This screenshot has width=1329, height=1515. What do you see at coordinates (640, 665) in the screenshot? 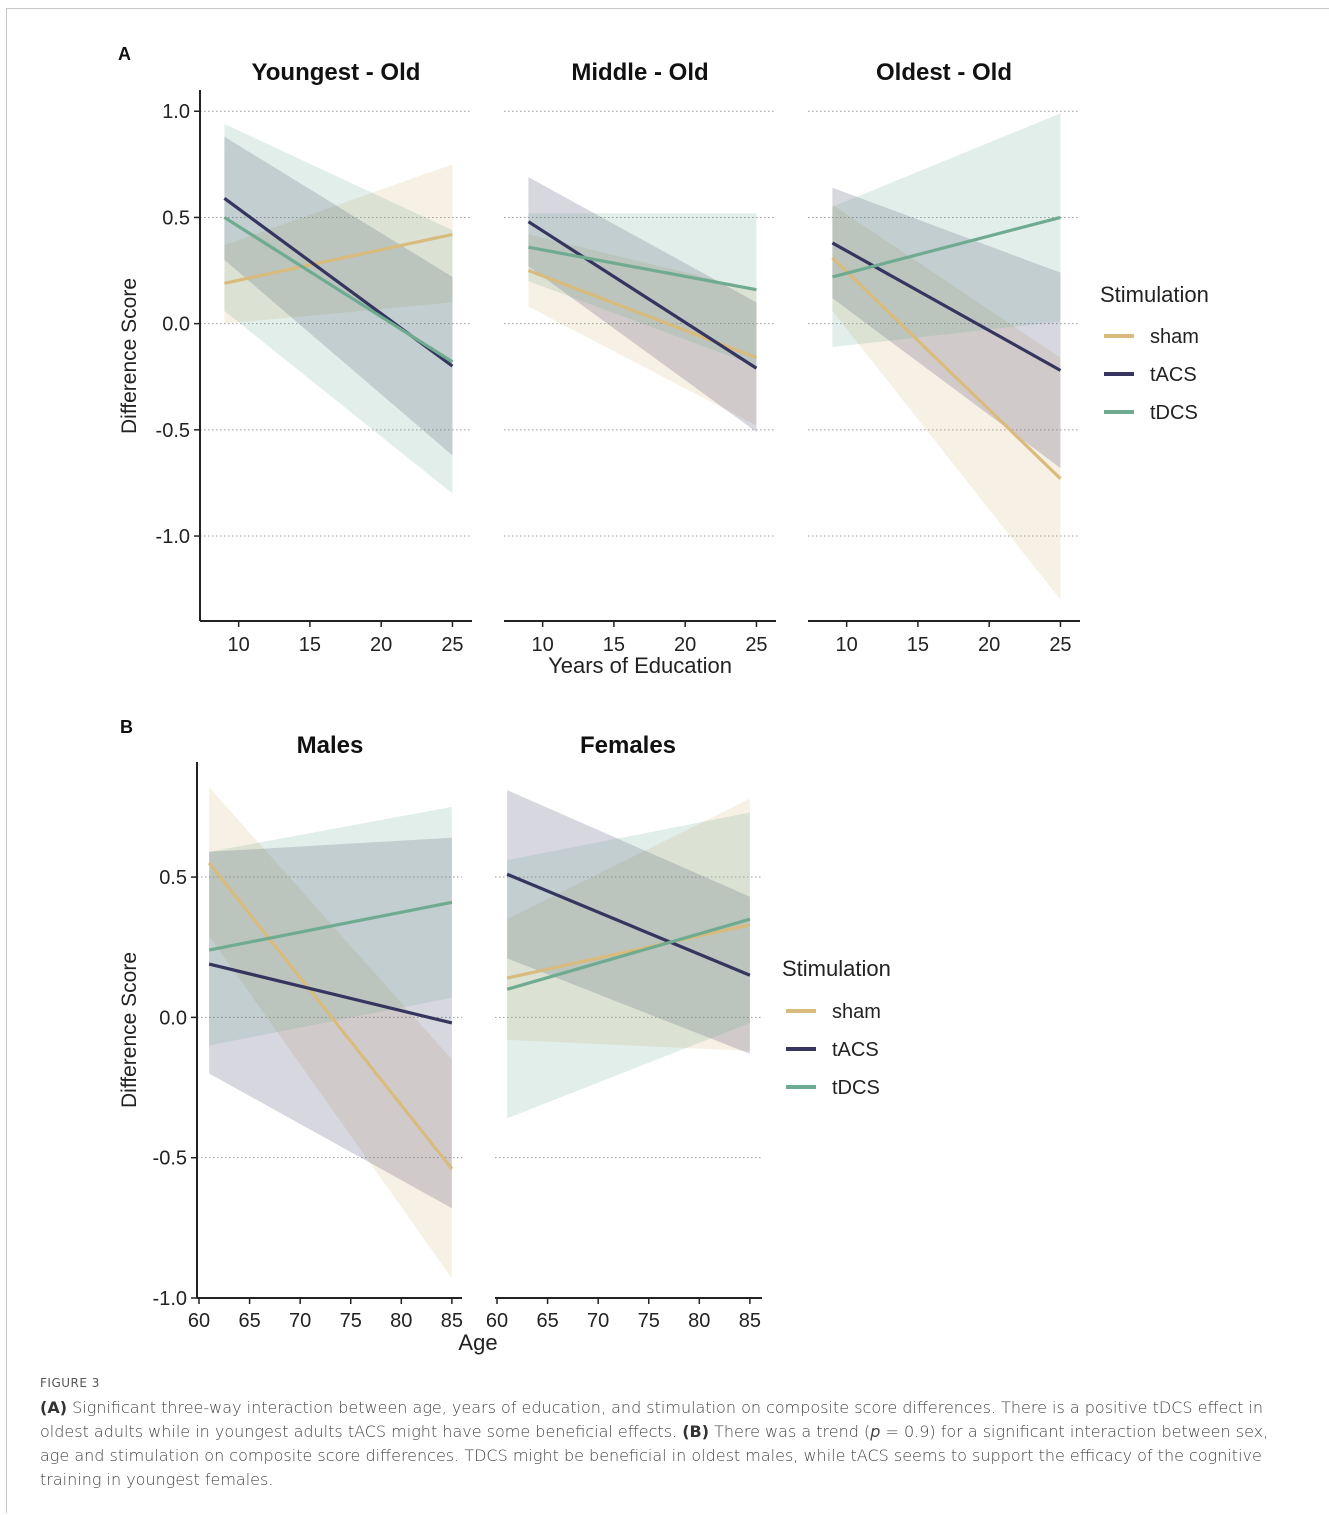
I see `x-axis-label-A: Years of Education` at bounding box center [640, 665].